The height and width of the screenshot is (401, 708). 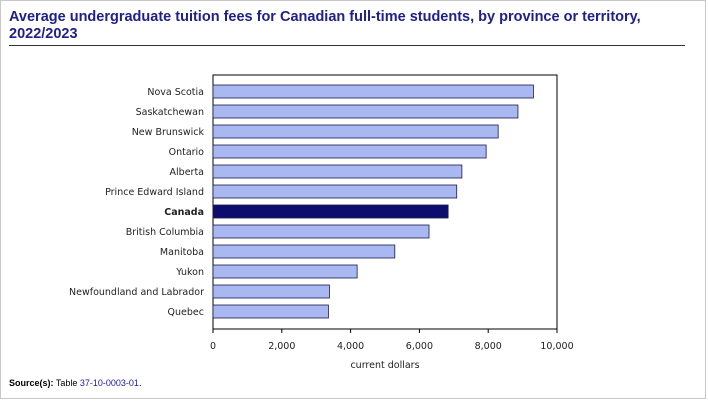 I want to click on x-tick-label: 6,000, so click(x=419, y=346).